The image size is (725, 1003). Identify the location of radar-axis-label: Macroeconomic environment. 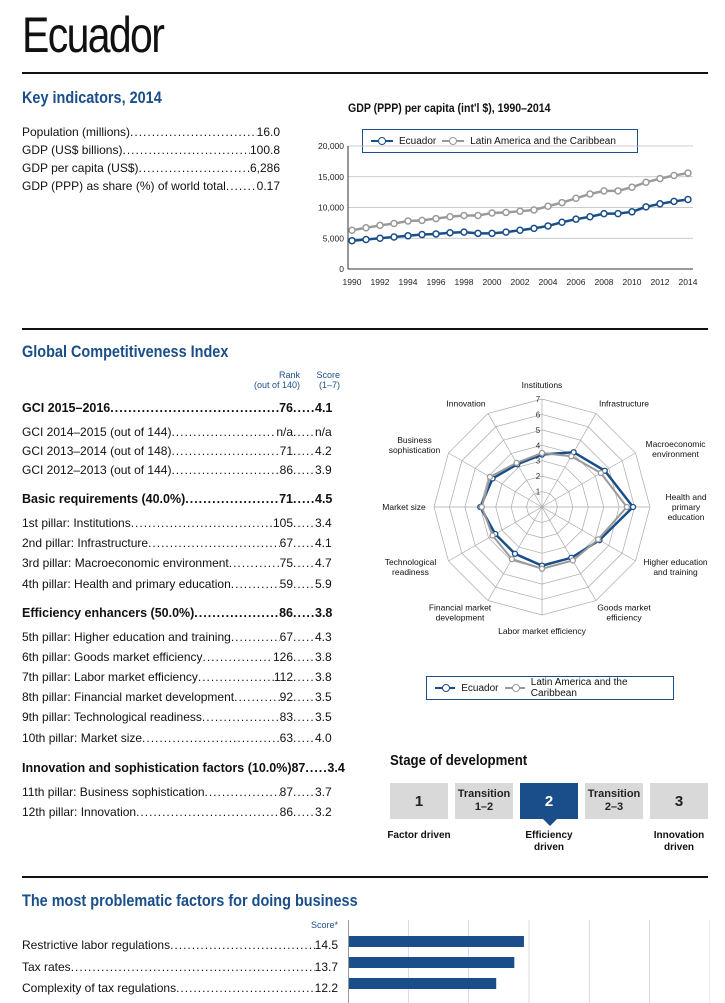
(676, 449).